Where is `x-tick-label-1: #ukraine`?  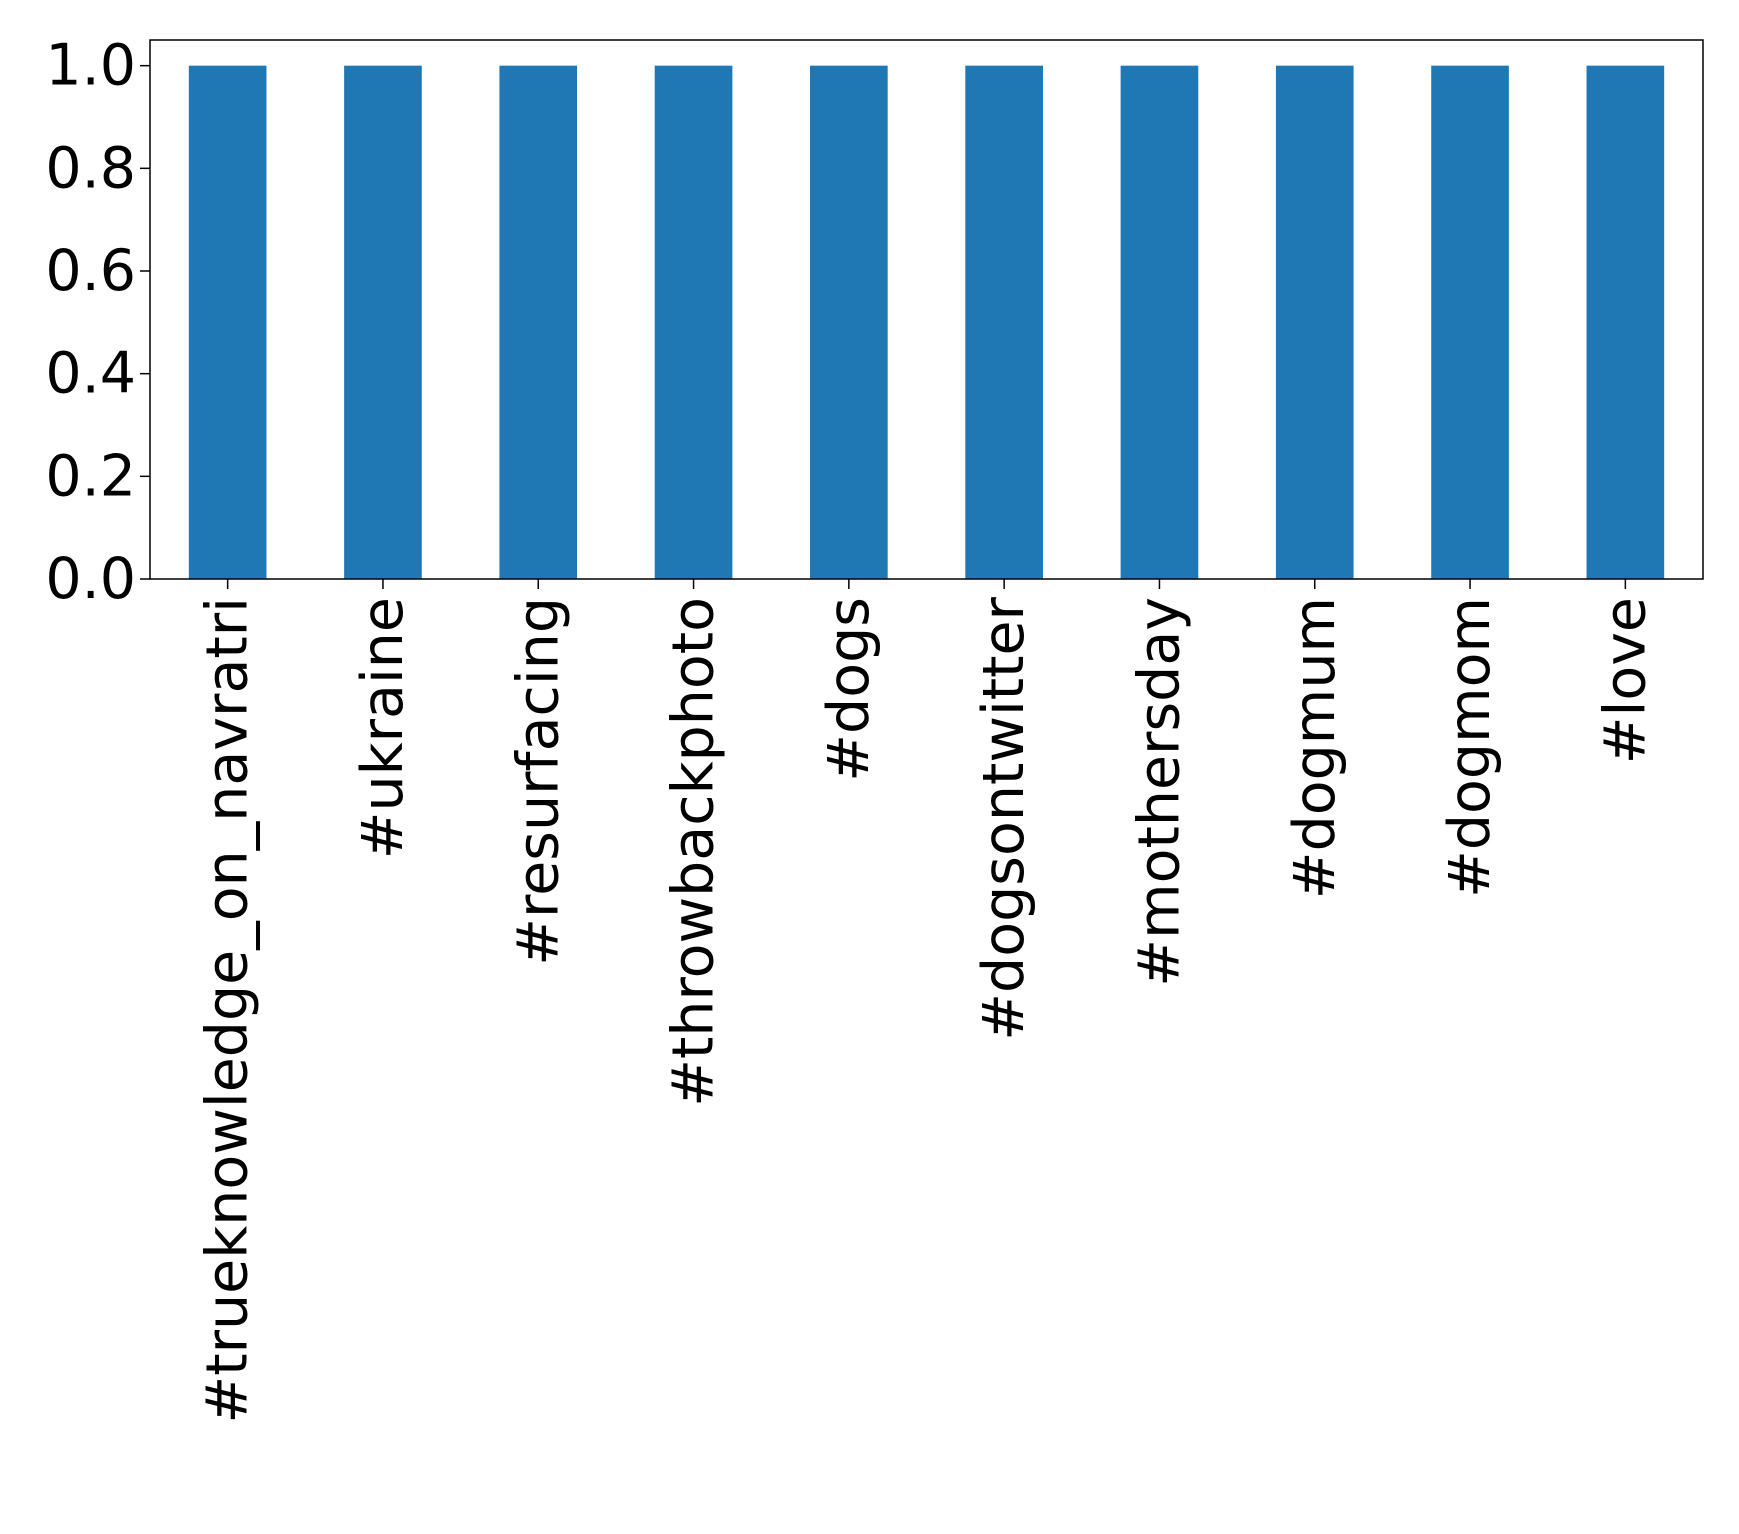
x-tick-label-1: #ukraine is located at coordinates (383, 728).